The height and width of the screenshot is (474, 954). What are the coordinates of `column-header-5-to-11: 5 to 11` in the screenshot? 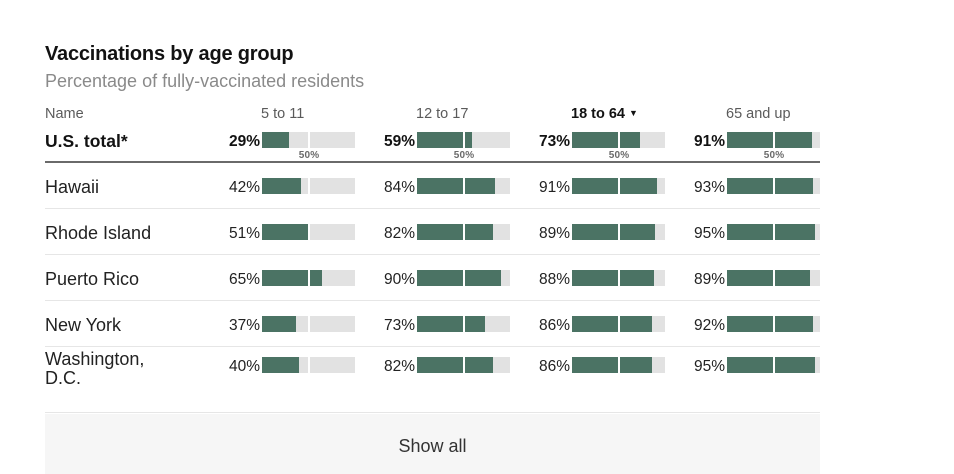 It's located at (283, 114).